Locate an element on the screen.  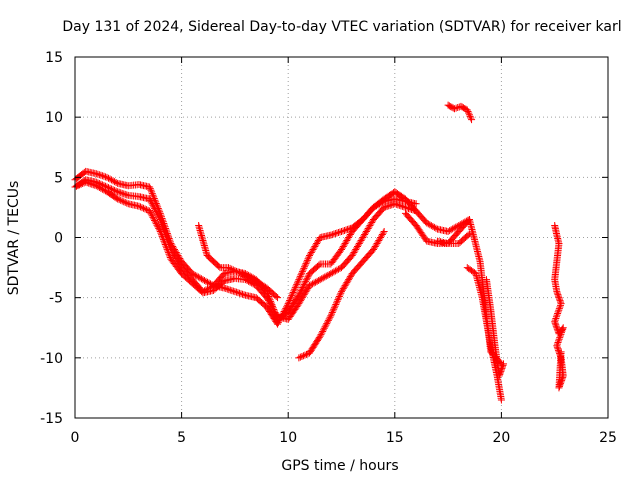
series-track-h is located at coordinates (460, 112).